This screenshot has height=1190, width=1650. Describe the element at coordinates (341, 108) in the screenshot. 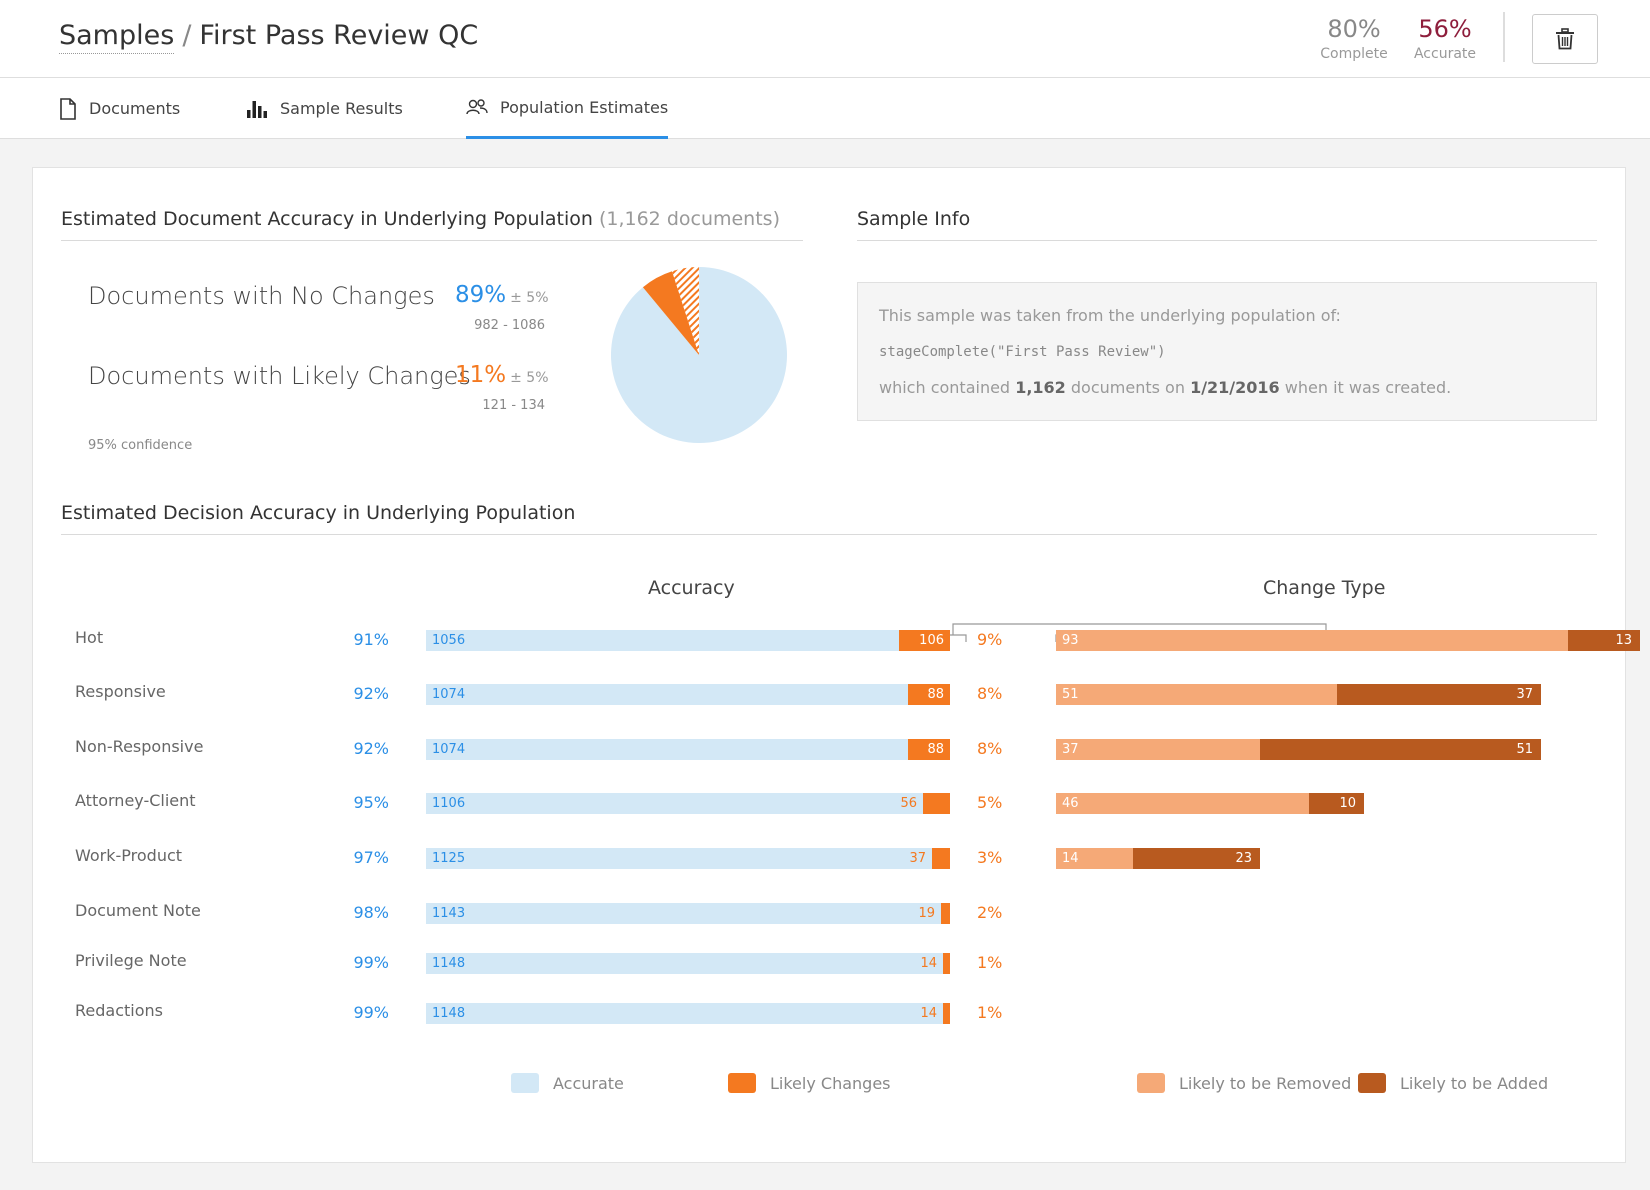

I see `tab-sample-results-label: Sample Results` at that location.